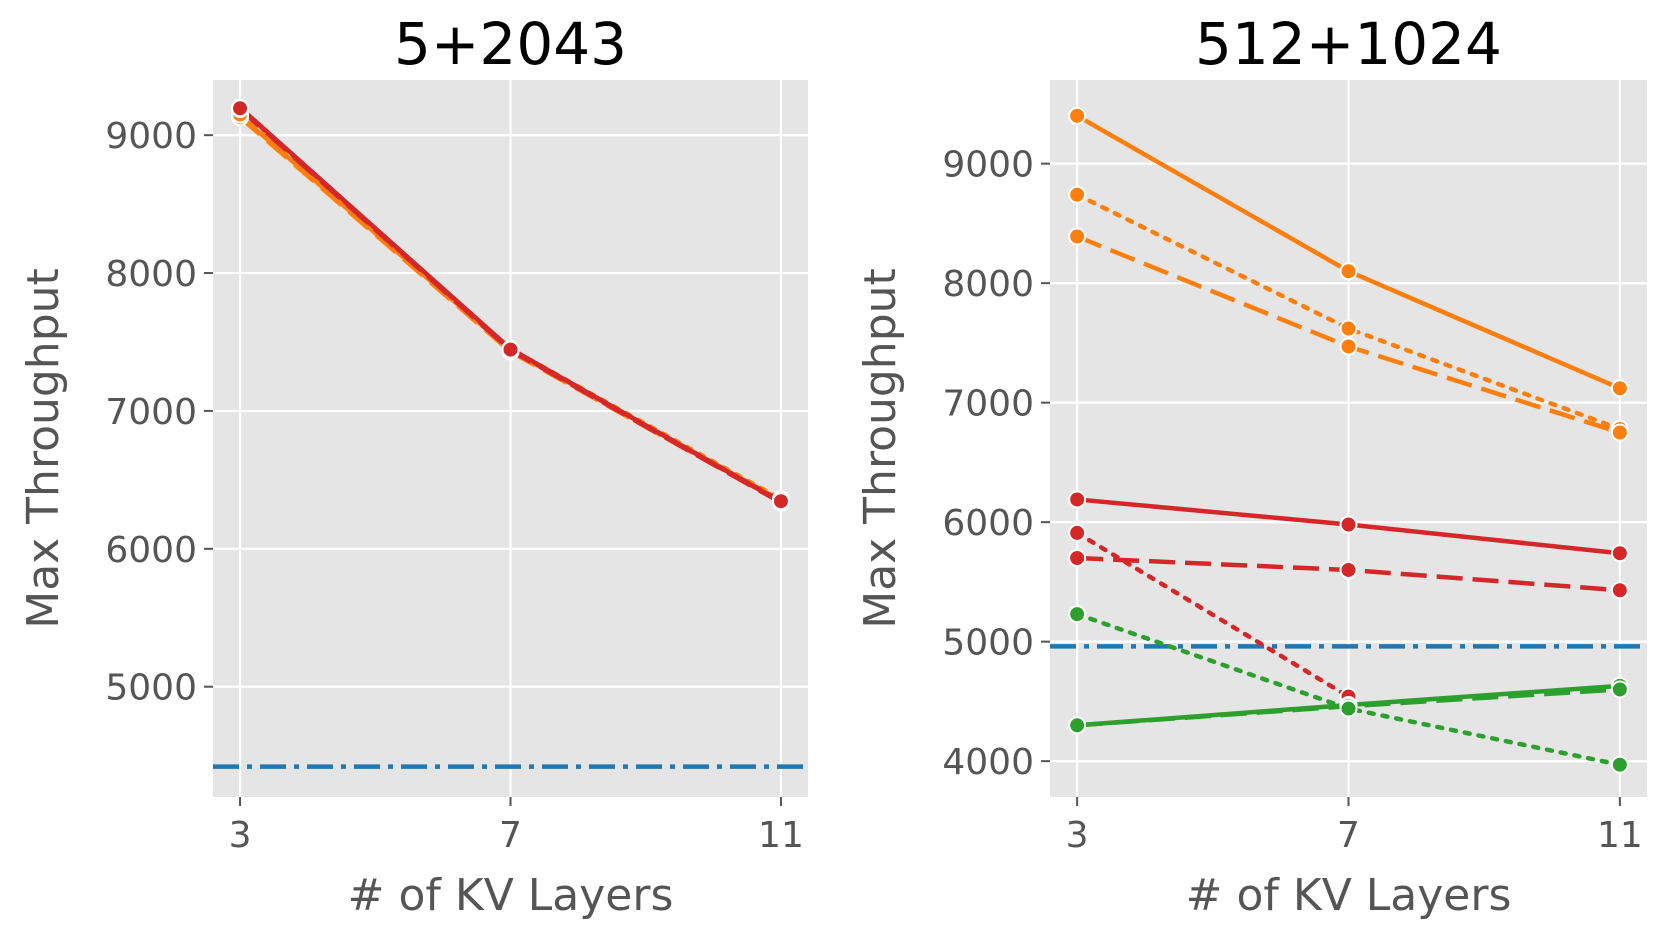  I want to click on y-axis-label-left: Max Throughput, so click(43, 448).